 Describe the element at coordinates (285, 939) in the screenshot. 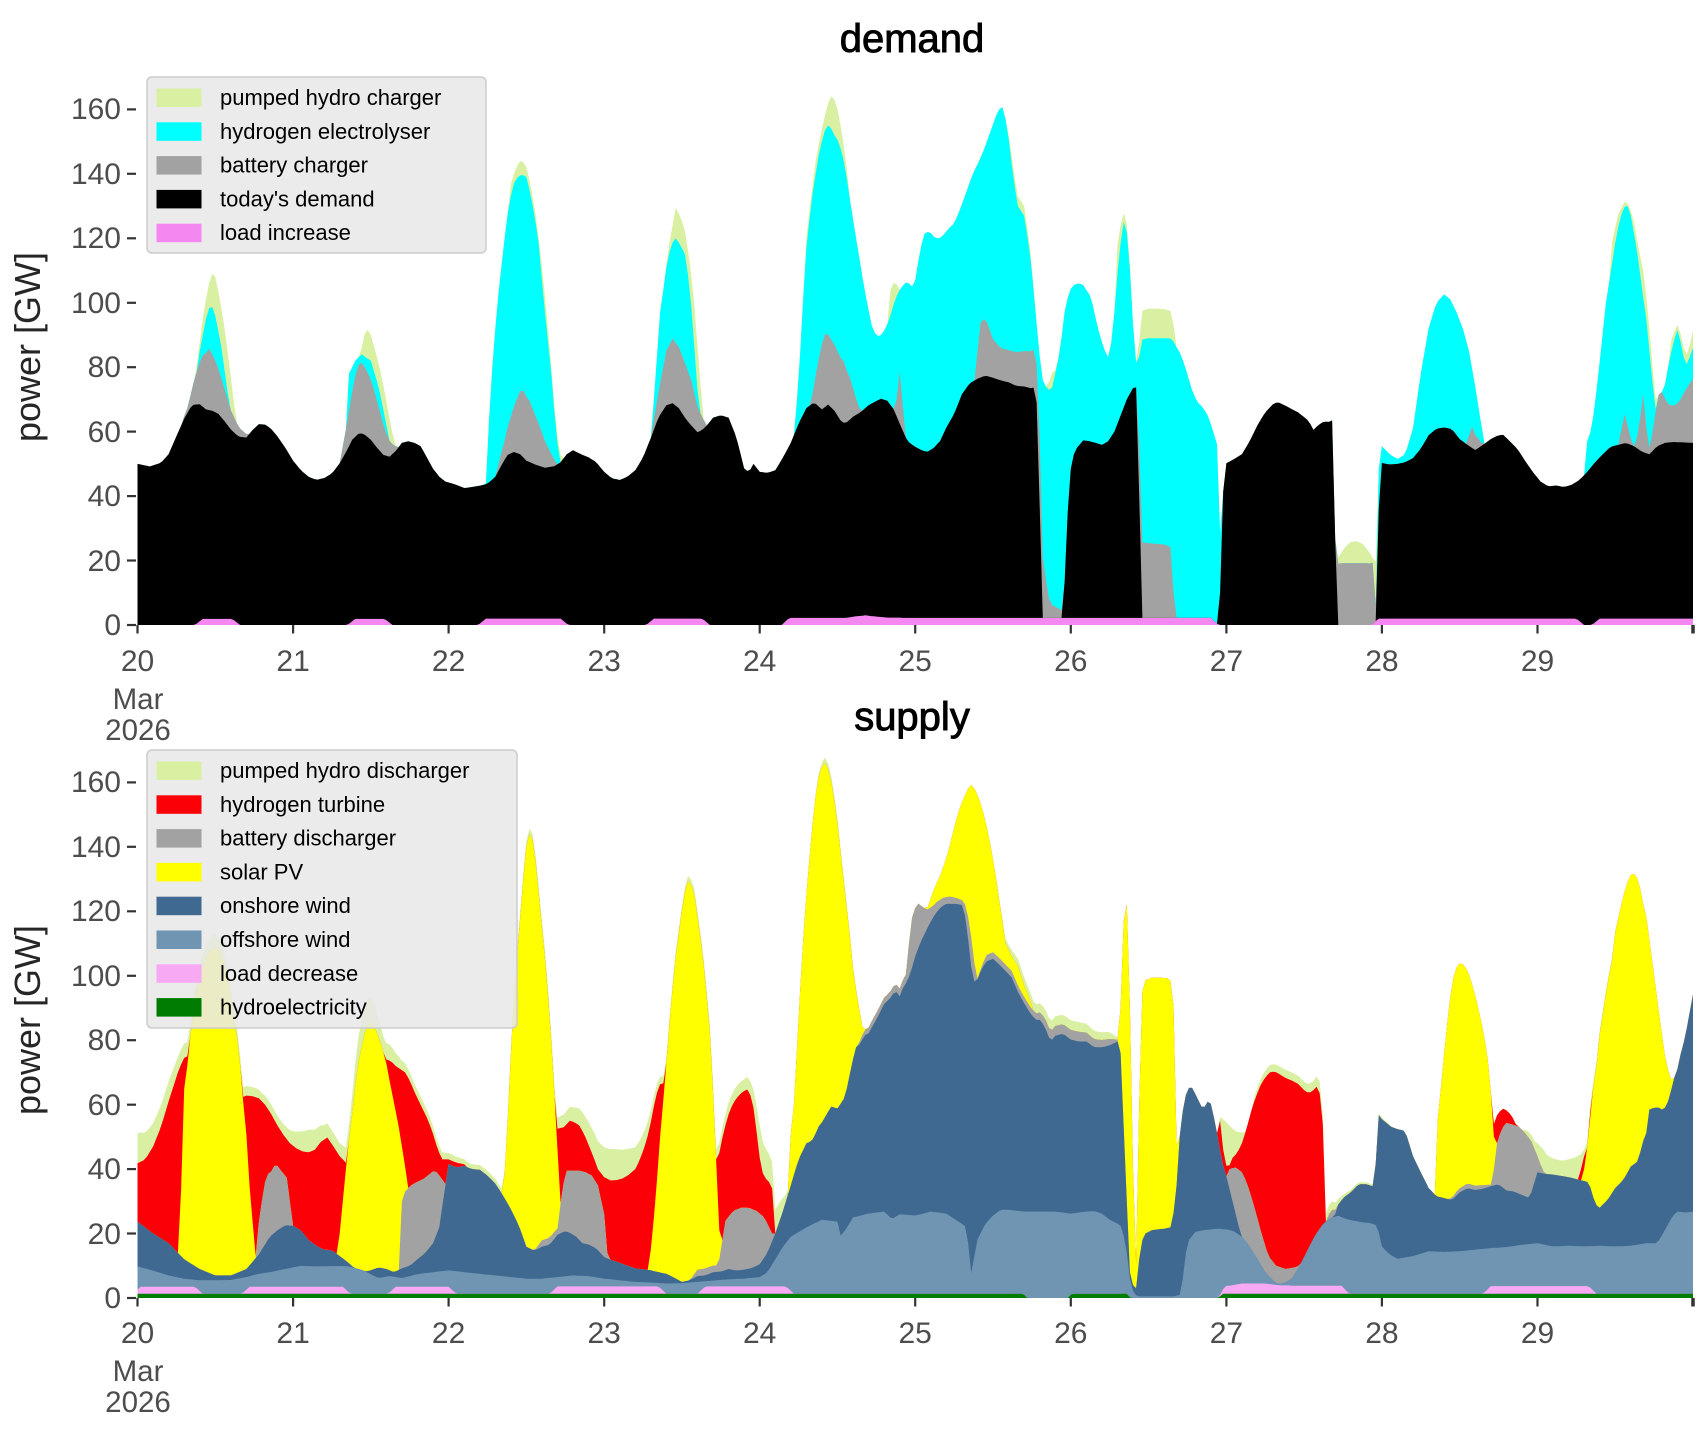

I see `svg-text: offshore wind` at that location.